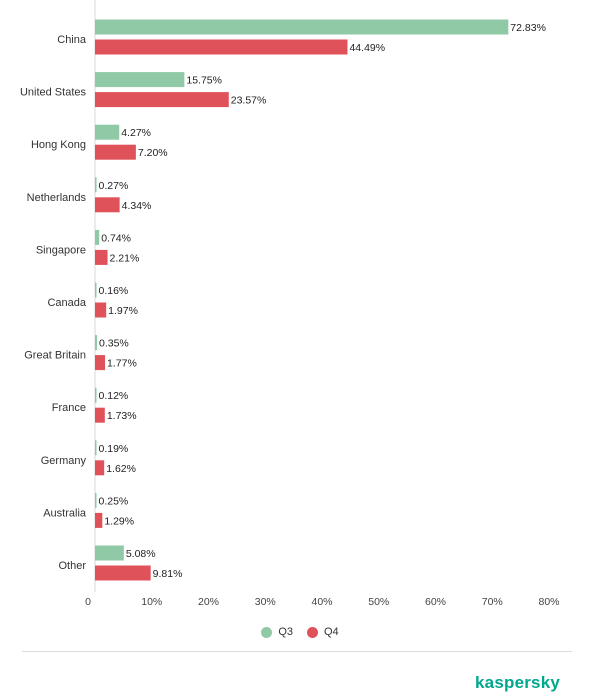  Describe the element at coordinates (53, 93) in the screenshot. I see `category-label-united-states: United States` at that location.